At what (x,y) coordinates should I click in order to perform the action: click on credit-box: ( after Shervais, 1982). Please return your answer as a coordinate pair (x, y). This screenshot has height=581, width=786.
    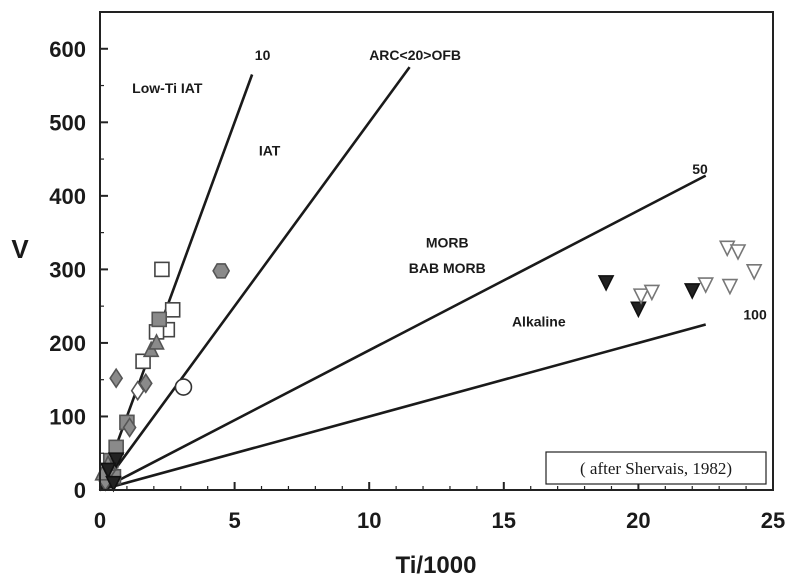
    Looking at the image, I should click on (656, 468).